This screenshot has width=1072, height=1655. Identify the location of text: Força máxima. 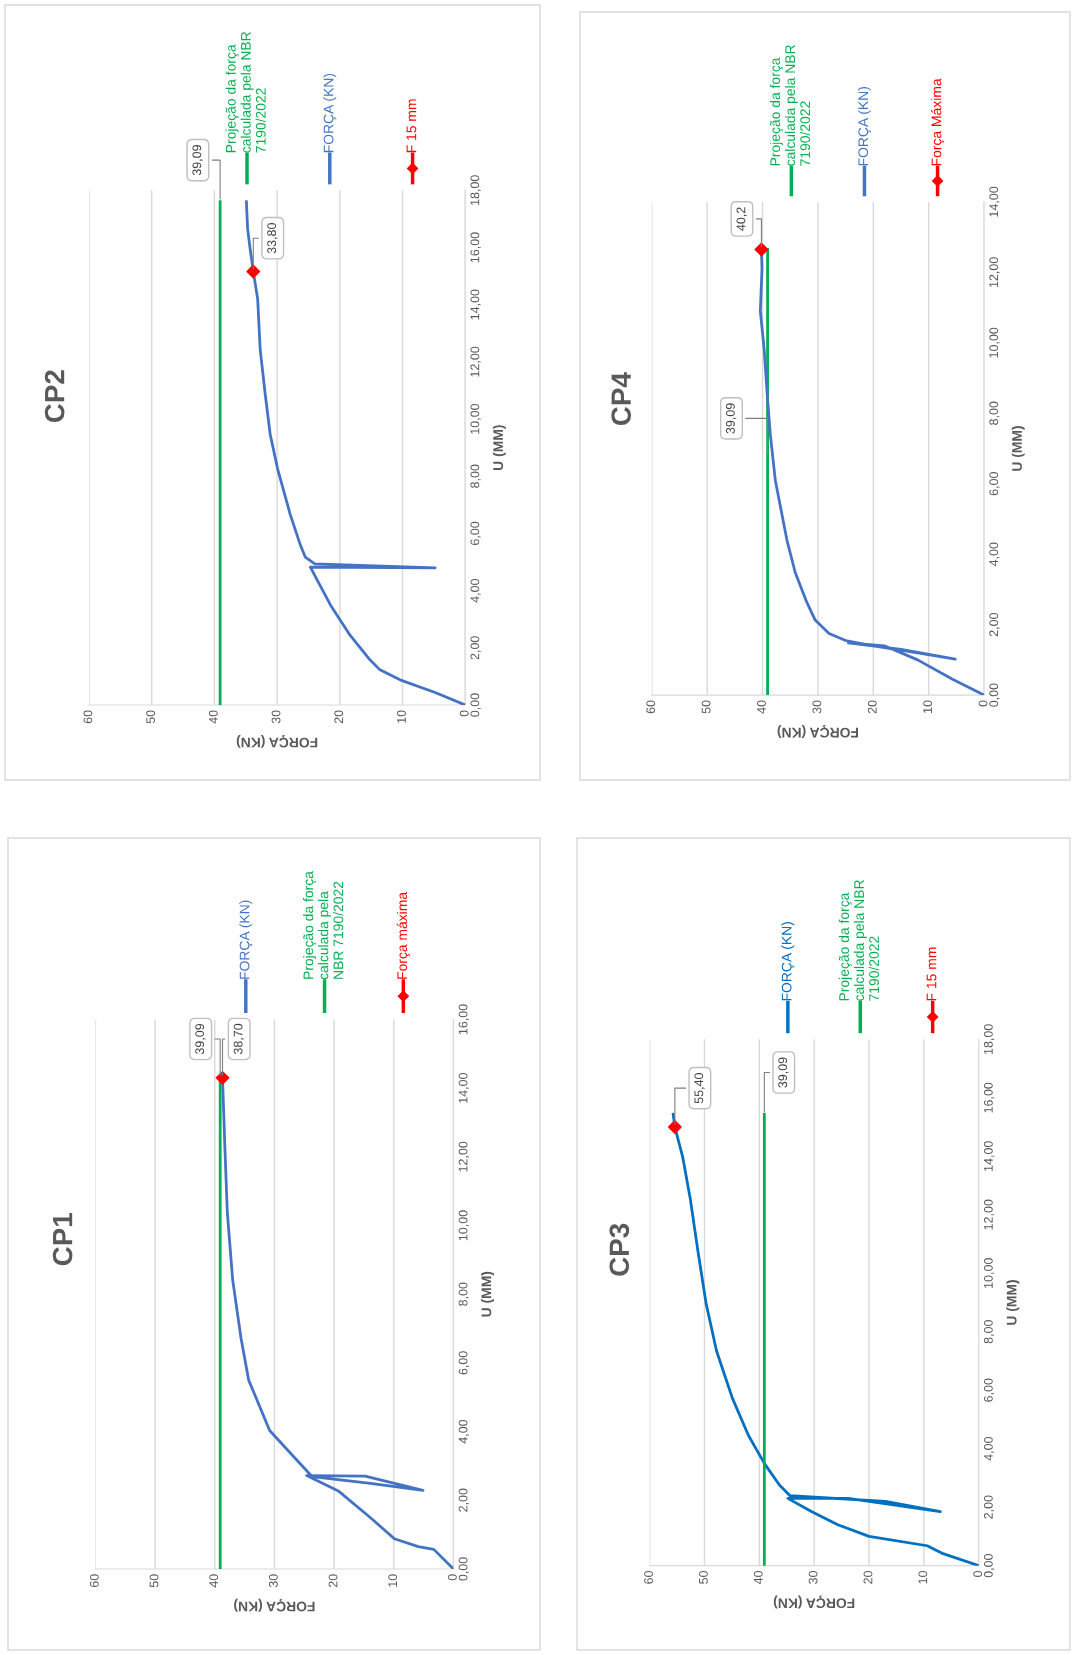
(403, 935).